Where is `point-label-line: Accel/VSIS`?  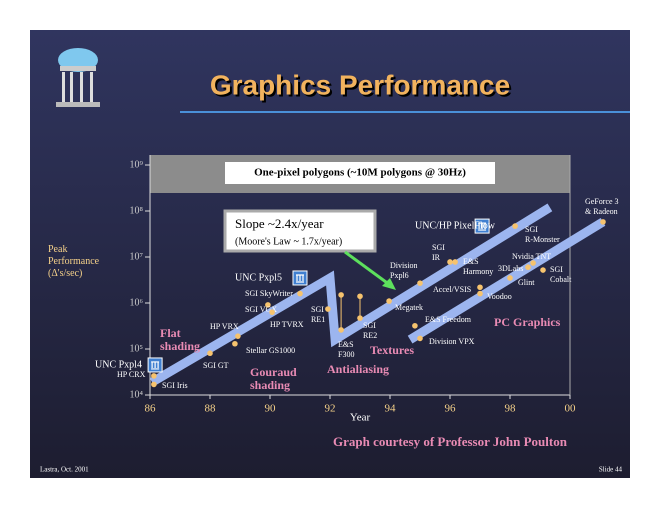
point-label-line: Accel/VSIS is located at coordinates (452, 289).